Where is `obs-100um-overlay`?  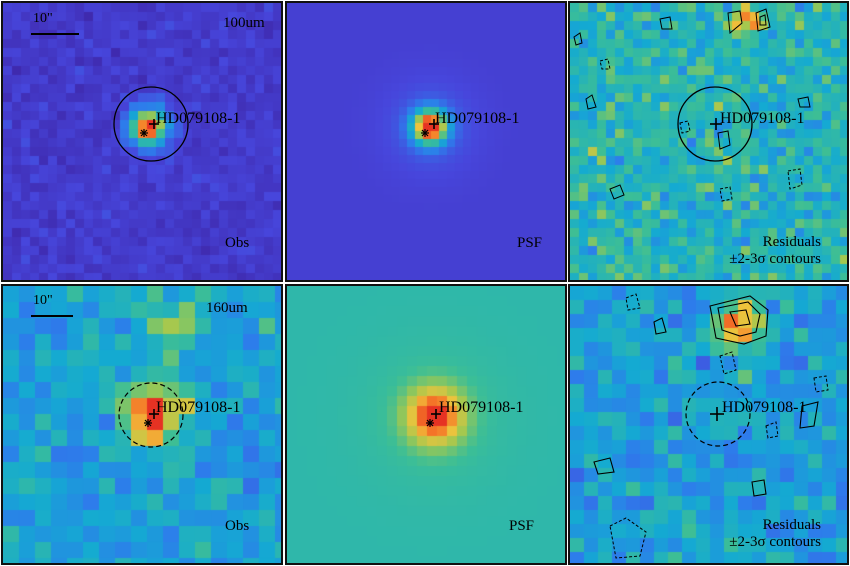
obs-100um-overlay is located at coordinates (110, 97).